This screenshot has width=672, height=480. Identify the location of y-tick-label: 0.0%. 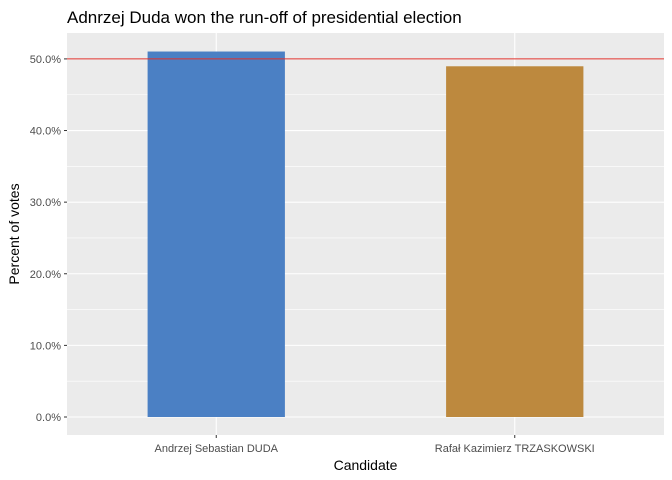
(48, 418).